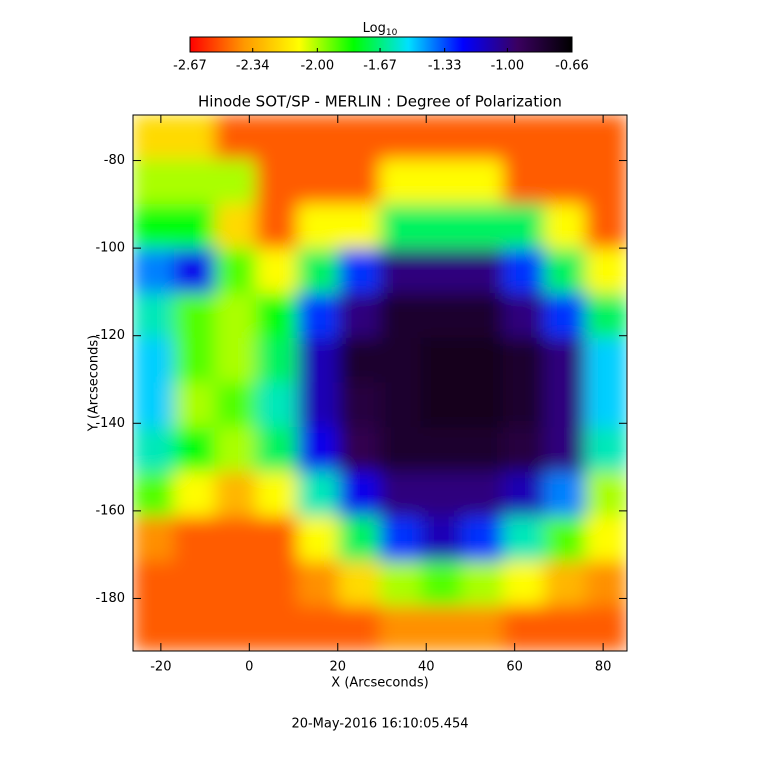 This screenshot has height=768, width=760. What do you see at coordinates (110, 335) in the screenshot?
I see `y-tick-label: -120` at bounding box center [110, 335].